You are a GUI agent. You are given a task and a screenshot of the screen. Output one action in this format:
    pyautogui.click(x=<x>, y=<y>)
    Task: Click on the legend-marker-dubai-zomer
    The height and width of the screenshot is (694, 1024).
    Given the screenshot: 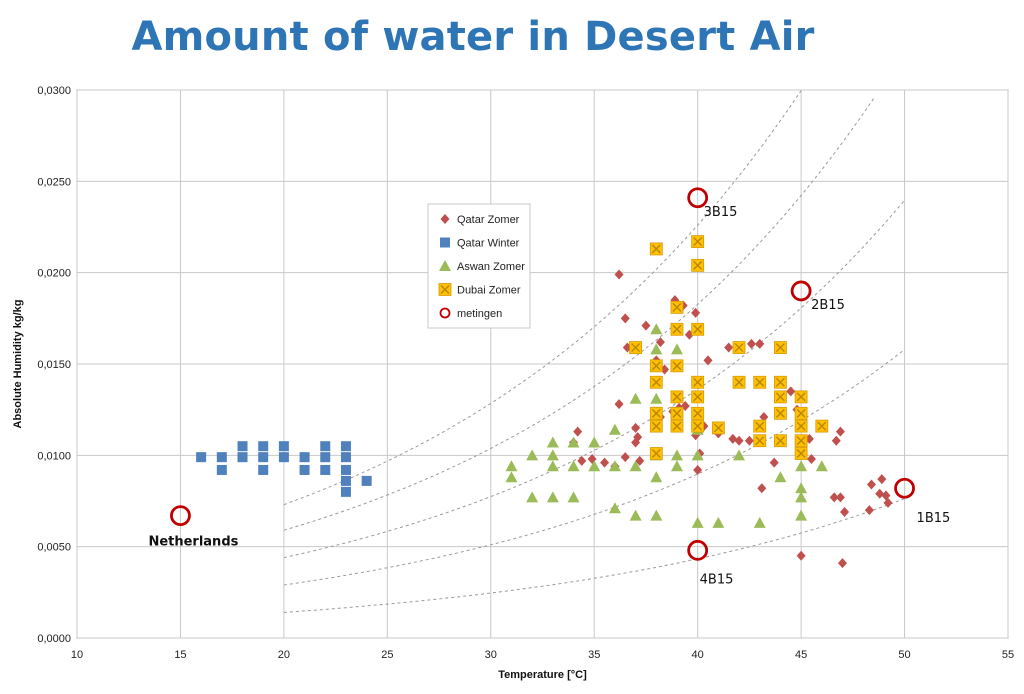 What is the action you would take?
    pyautogui.click(x=445, y=289)
    